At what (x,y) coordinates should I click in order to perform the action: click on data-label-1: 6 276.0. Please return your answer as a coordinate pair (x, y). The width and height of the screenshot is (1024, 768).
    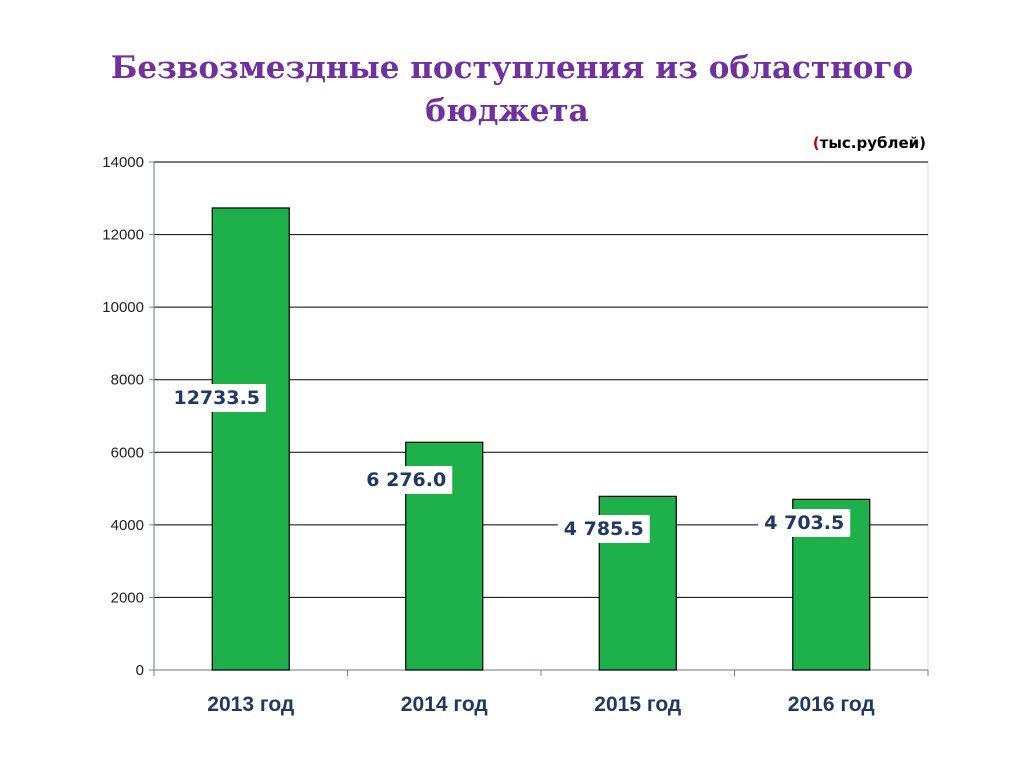
    Looking at the image, I should click on (406, 480).